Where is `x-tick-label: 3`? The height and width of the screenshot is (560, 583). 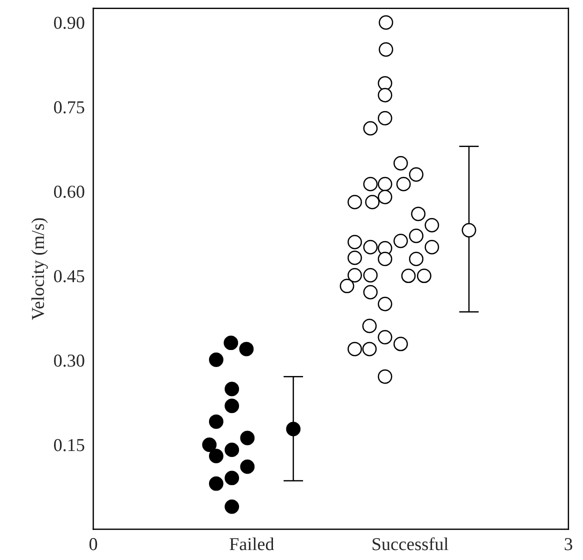
x-tick-label: 3 is located at coordinates (568, 544).